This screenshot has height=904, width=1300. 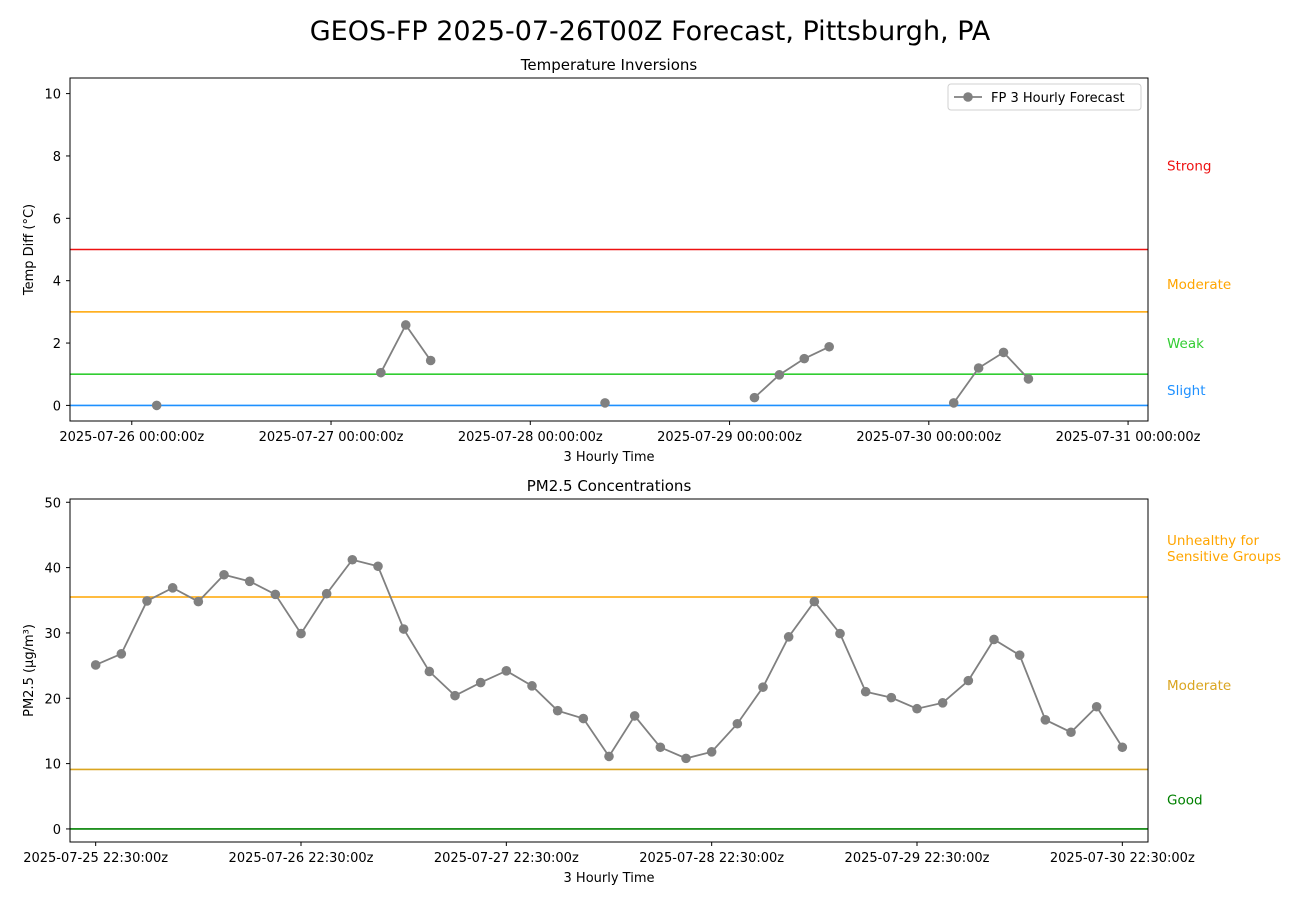 I want to click on threshold-label-3: Slight, so click(x=1186, y=391).